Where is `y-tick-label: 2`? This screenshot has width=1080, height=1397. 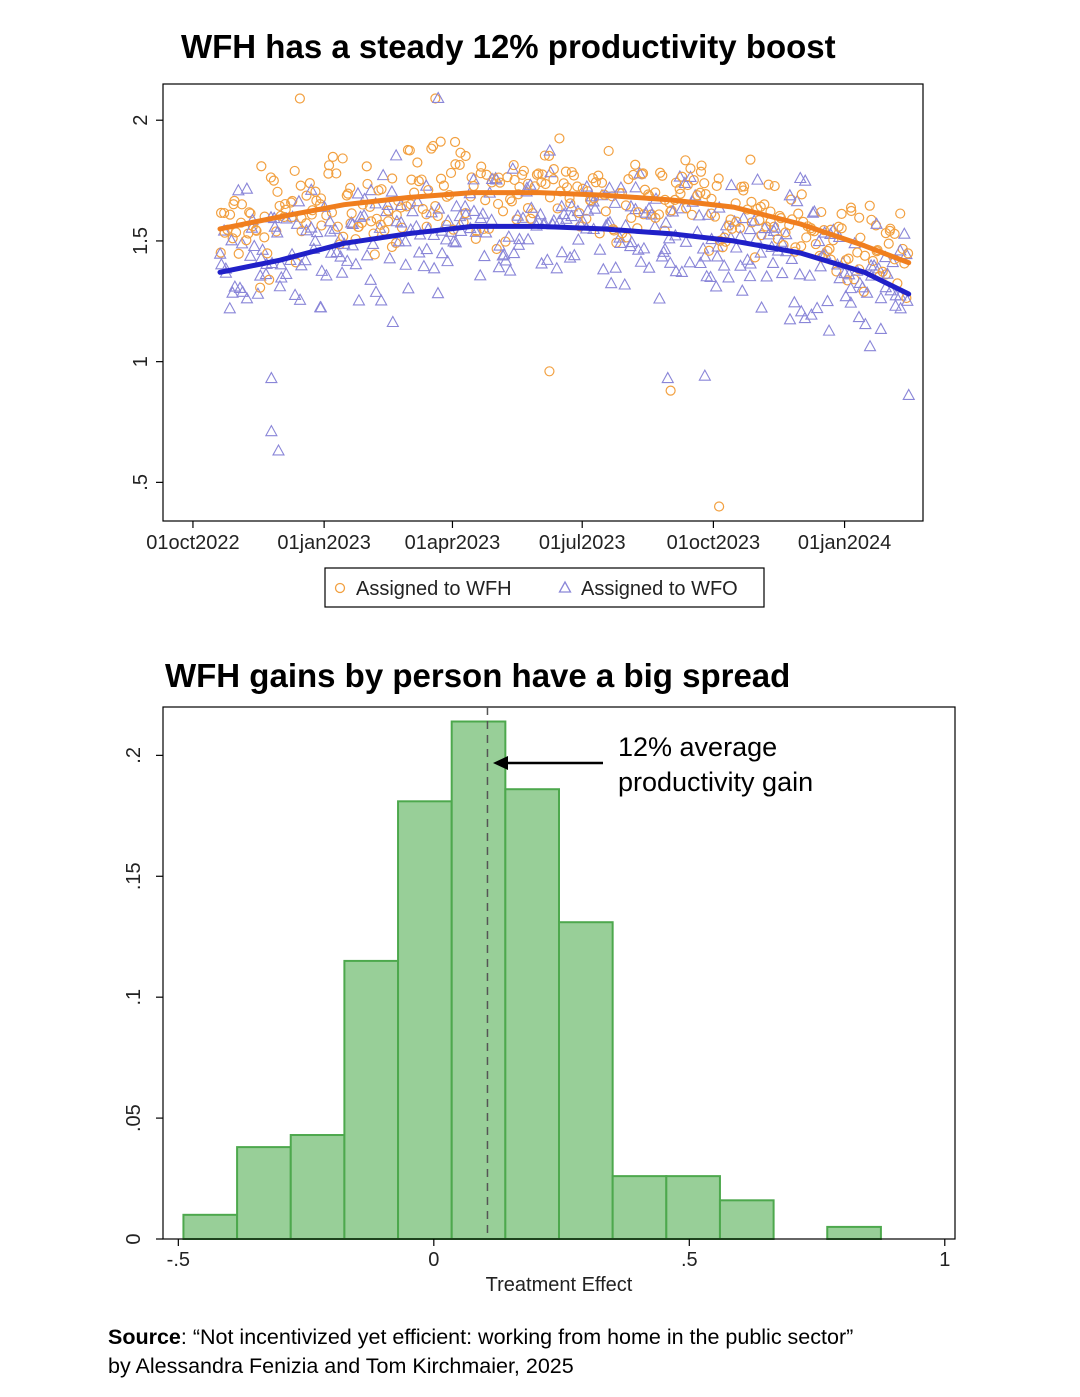 y-tick-label: 2 is located at coordinates (141, 120).